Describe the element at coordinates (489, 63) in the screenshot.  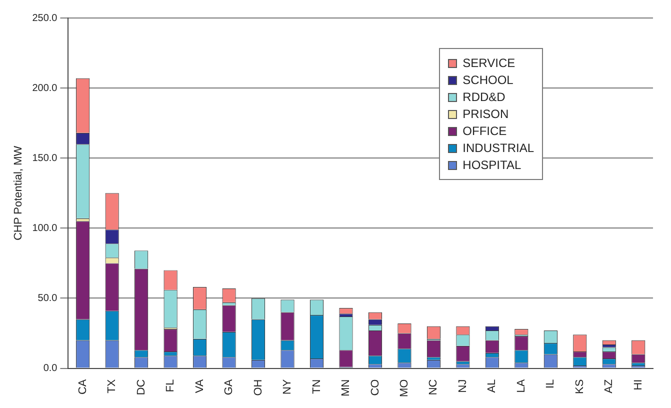
I see `legend-label: SERVICE` at that location.